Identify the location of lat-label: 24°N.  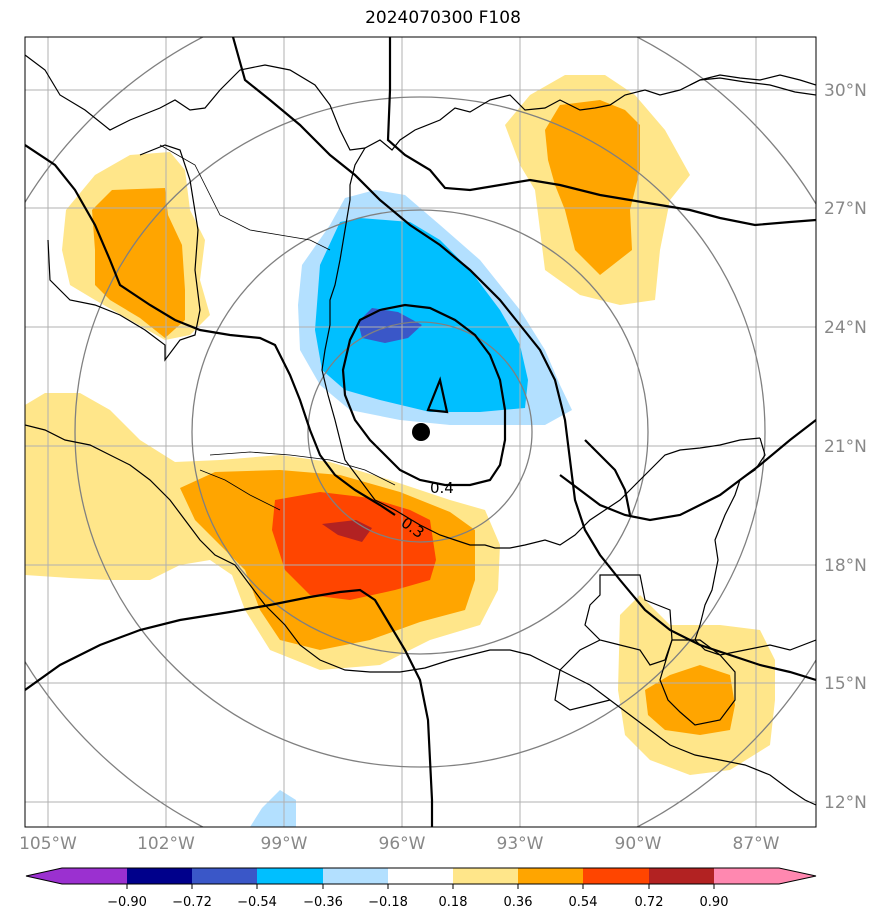
(845, 328).